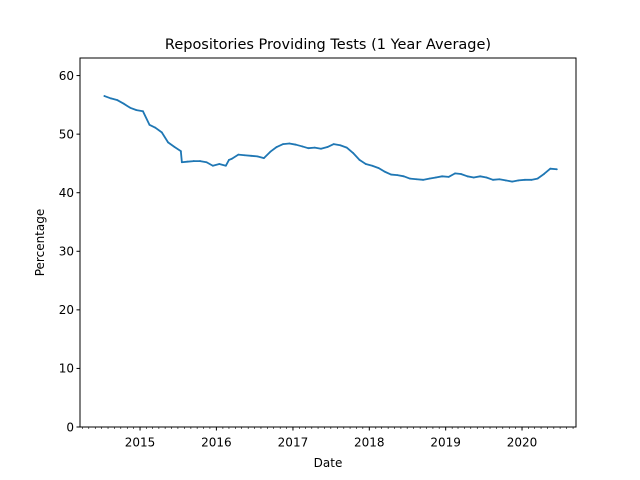  I want to click on y-axis-ticks: 0 10 20 30 40 50 60, so click(69, 251).